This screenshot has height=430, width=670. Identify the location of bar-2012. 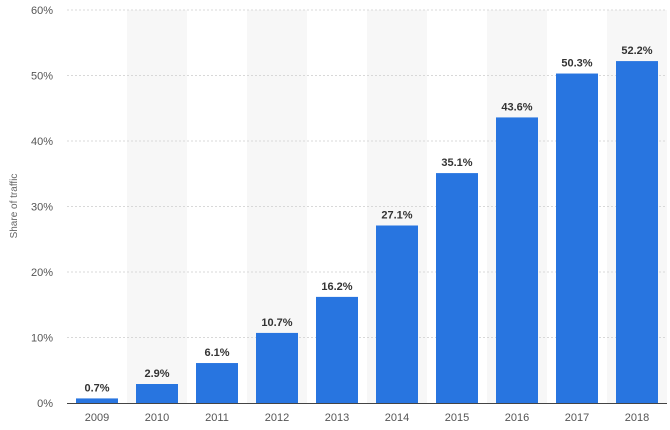
(277, 367).